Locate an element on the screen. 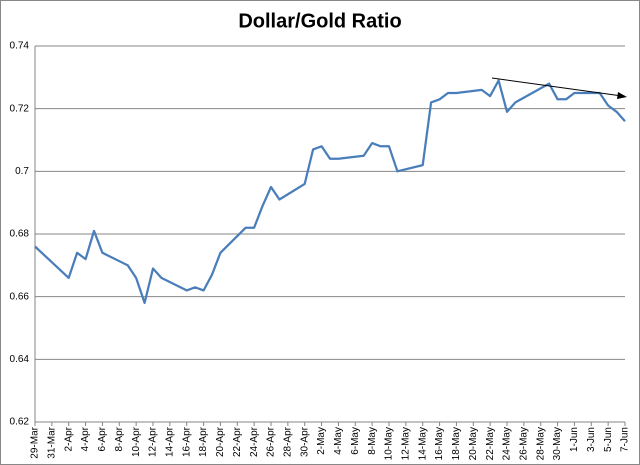 The width and height of the screenshot is (640, 465). y-tick-label: 0.66 is located at coordinates (20, 296).